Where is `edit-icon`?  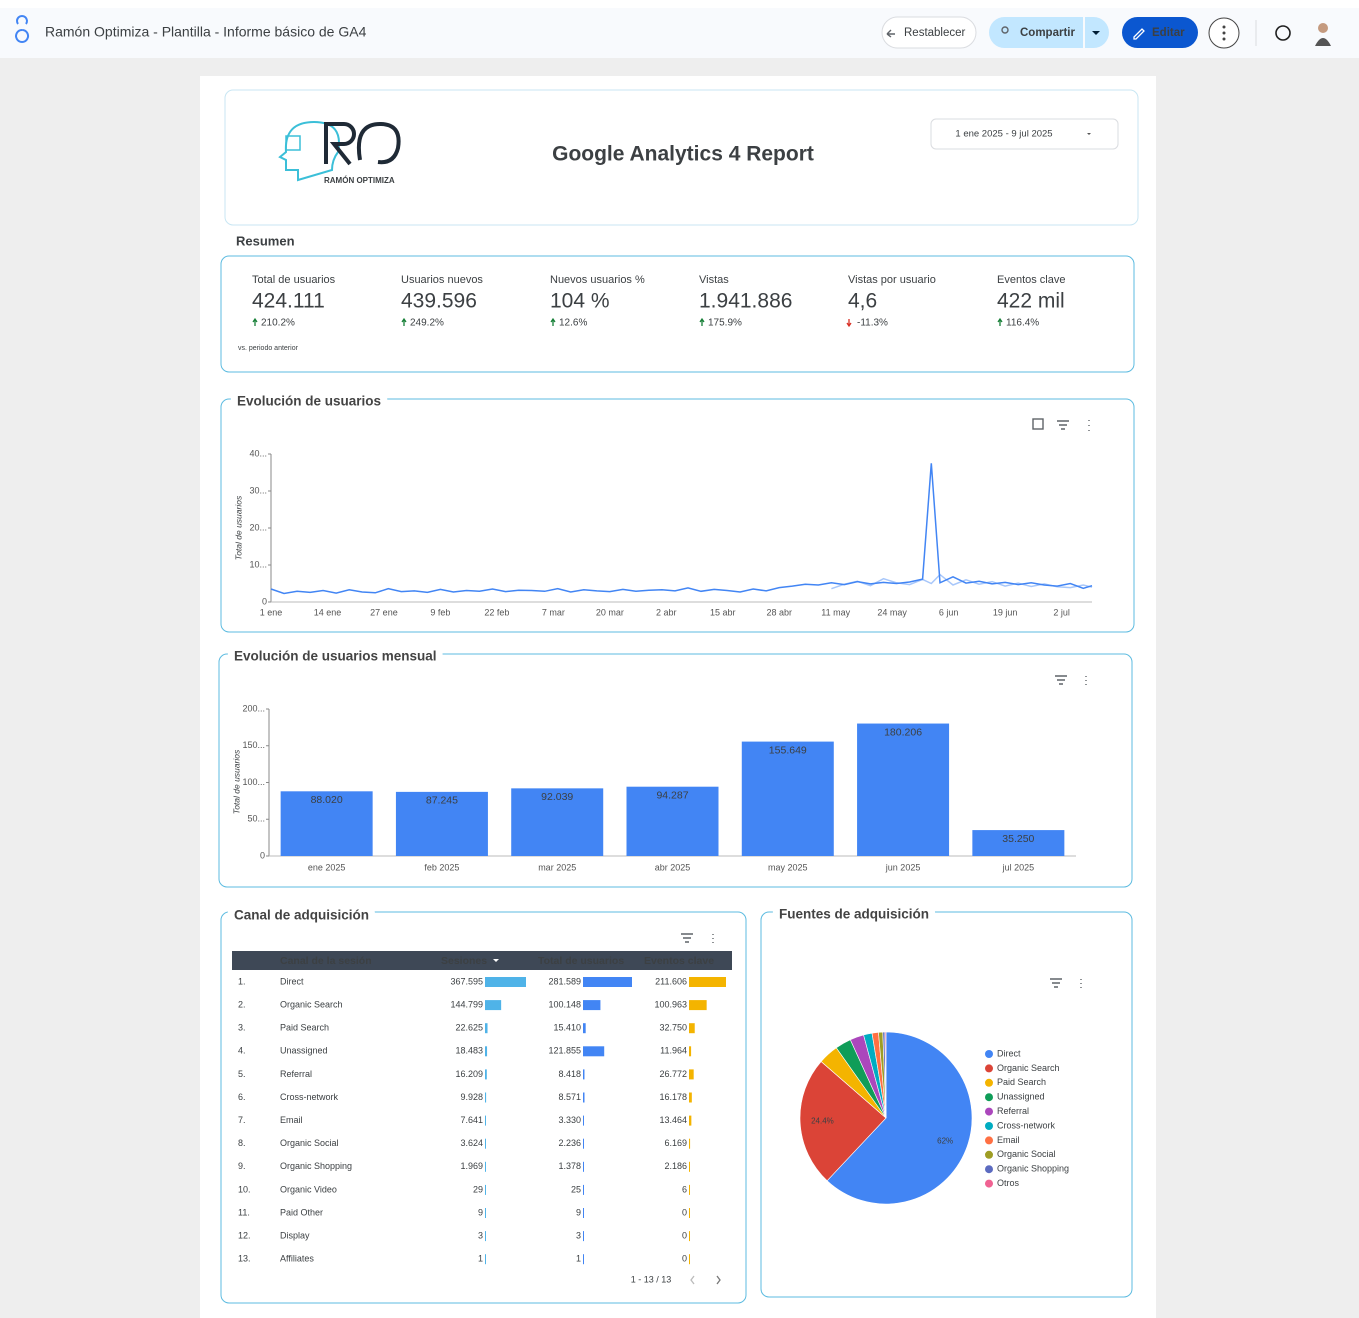
edit-icon is located at coordinates (1139, 34).